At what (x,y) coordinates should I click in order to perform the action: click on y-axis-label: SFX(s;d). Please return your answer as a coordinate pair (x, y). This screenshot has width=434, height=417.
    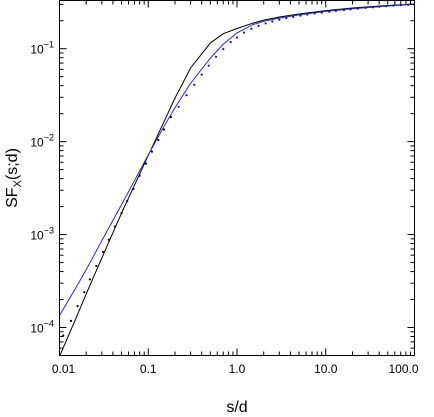
    Looking at the image, I should click on (14, 178).